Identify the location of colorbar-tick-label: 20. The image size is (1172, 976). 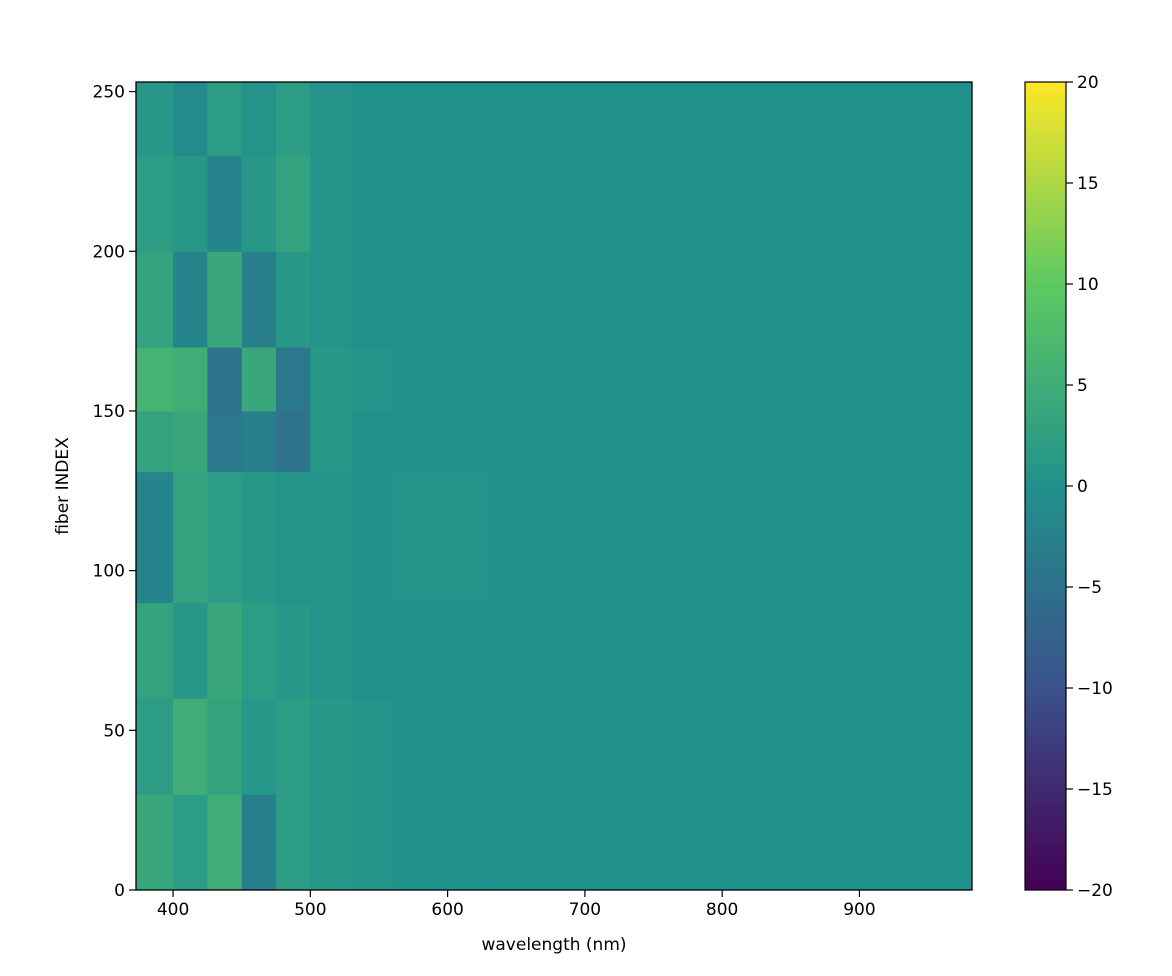
(1088, 83).